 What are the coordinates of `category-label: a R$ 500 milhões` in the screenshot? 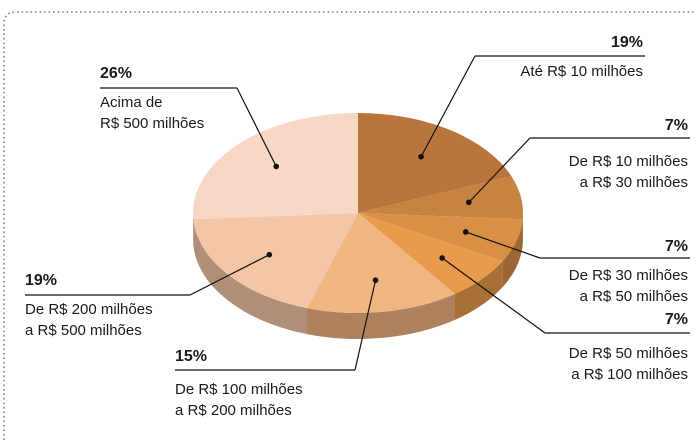 It's located at (83, 330).